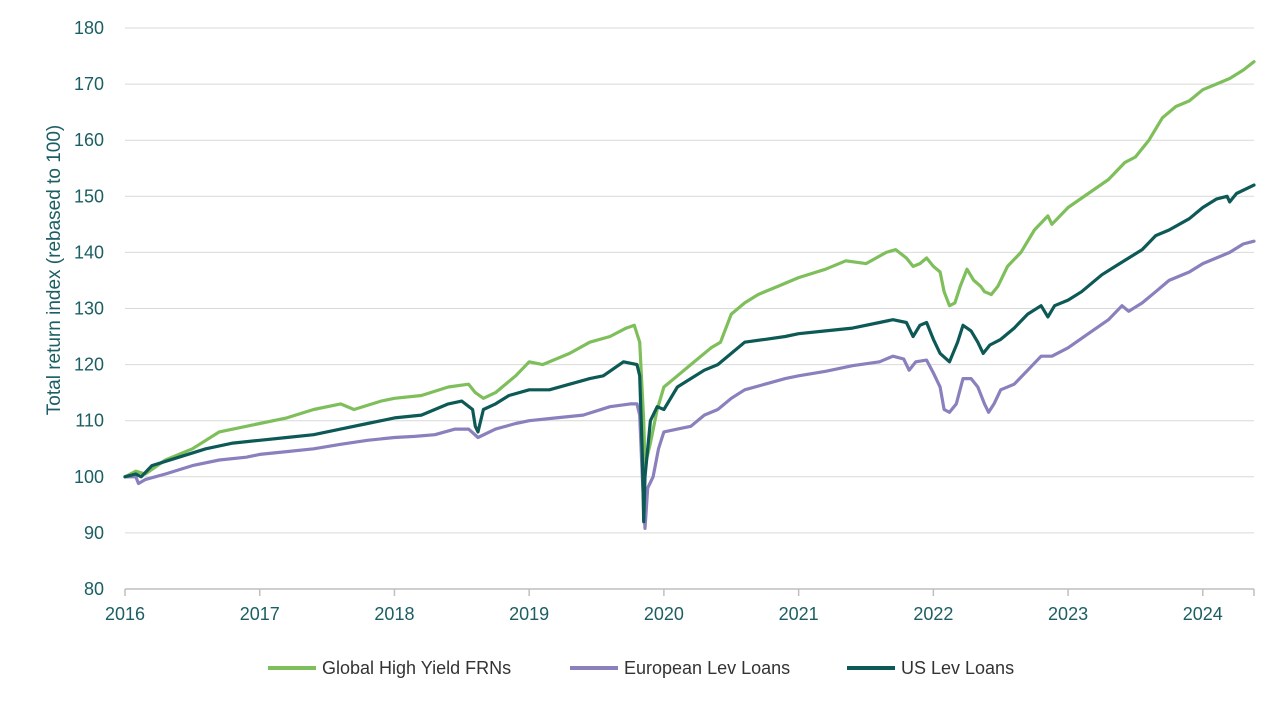  I want to click on y-tick-label: 140, so click(89, 252).